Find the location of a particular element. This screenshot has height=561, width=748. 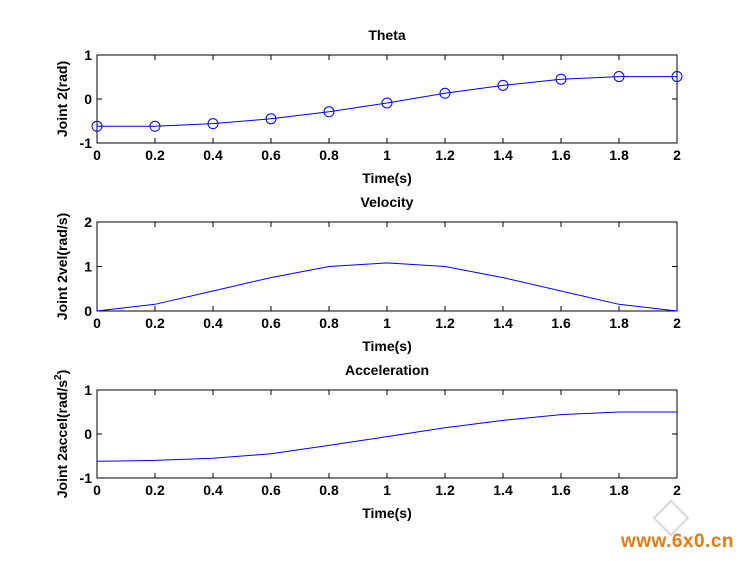

y-axis-label-text: Joint 2vel(rad/s) is located at coordinates (62, 266).